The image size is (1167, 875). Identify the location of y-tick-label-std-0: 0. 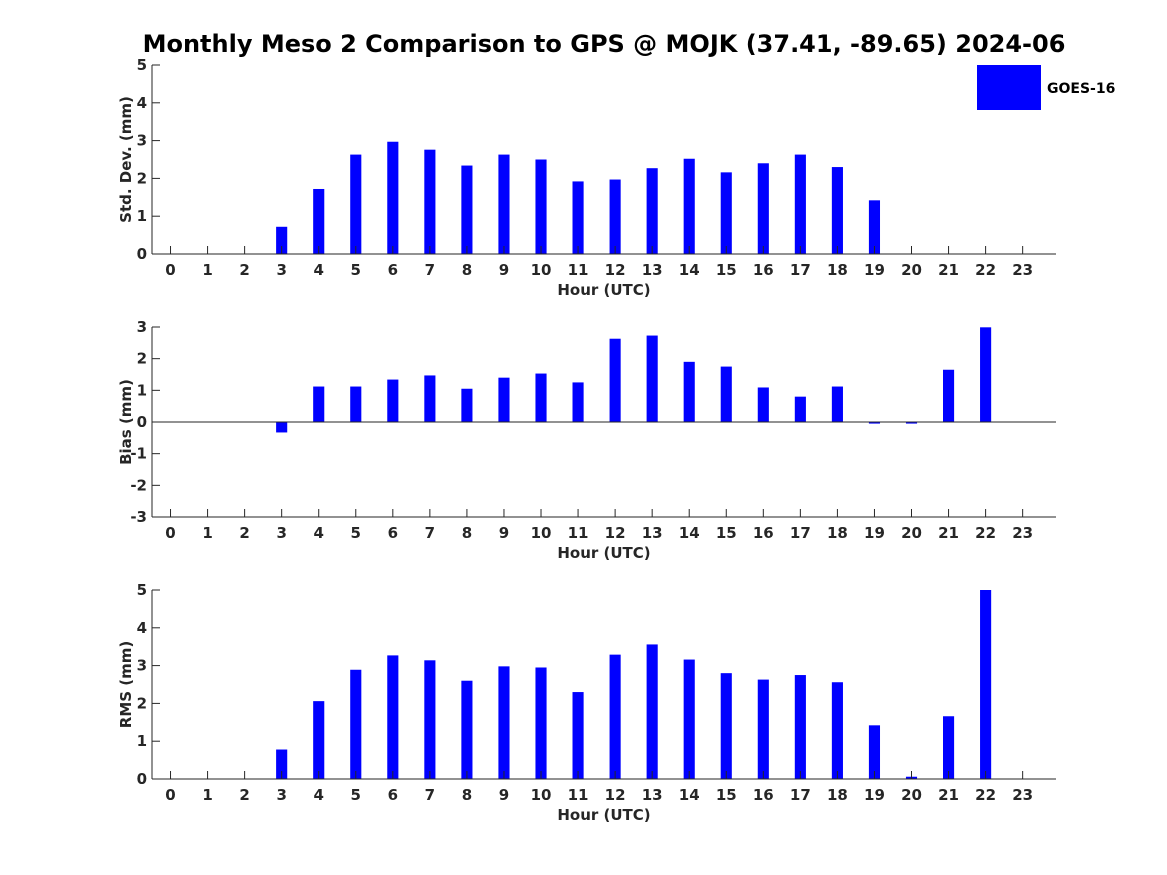
(142, 254).